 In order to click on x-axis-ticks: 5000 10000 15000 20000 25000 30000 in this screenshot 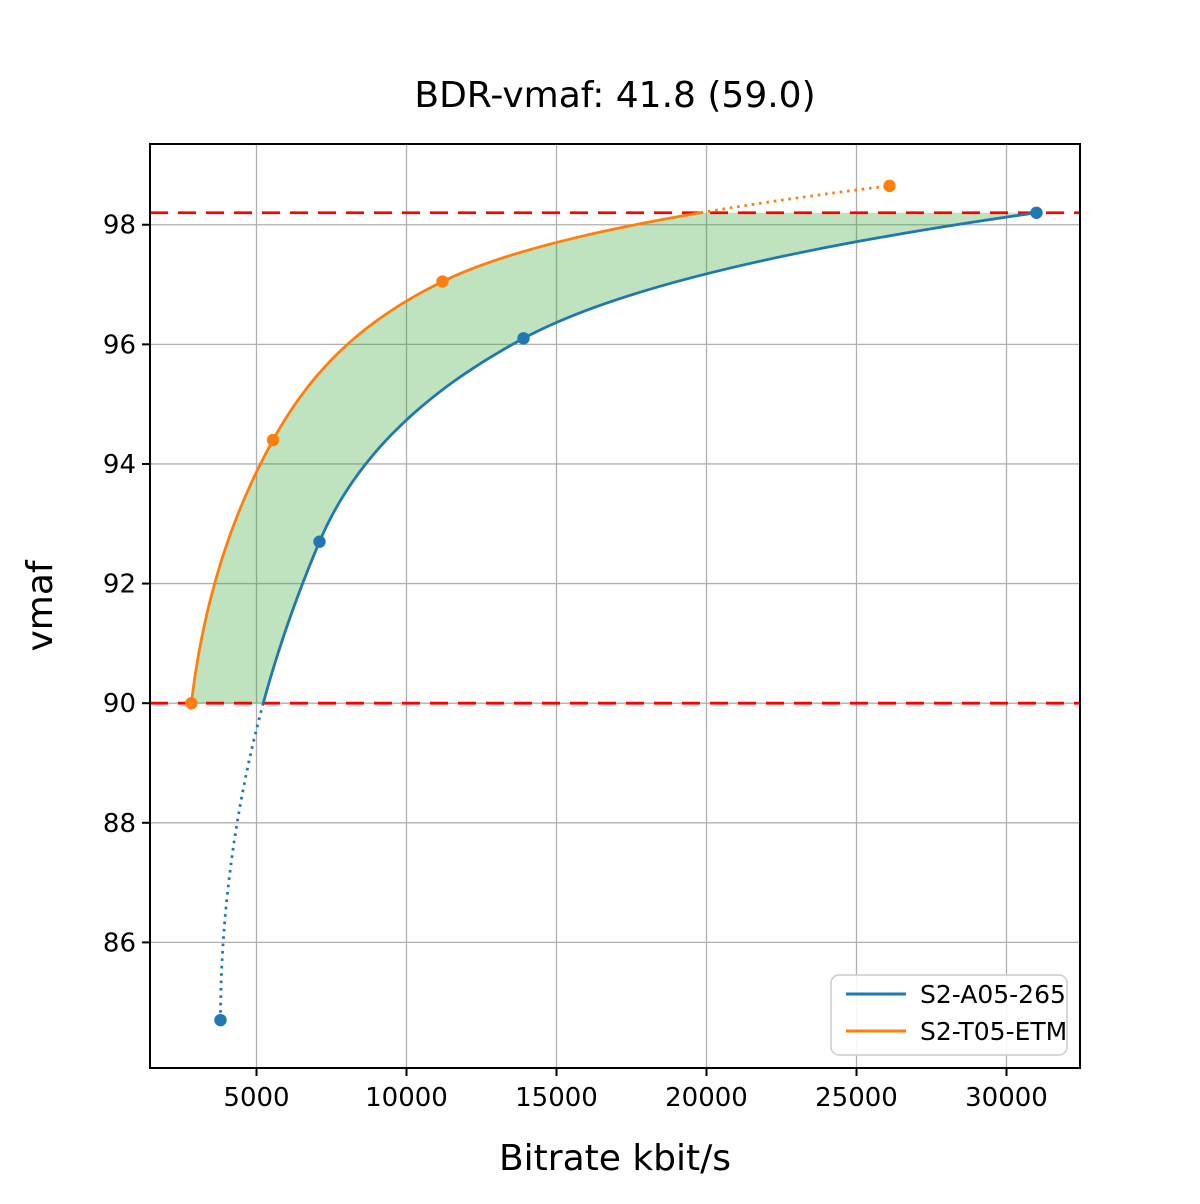, I will do `click(635, 1090)`.